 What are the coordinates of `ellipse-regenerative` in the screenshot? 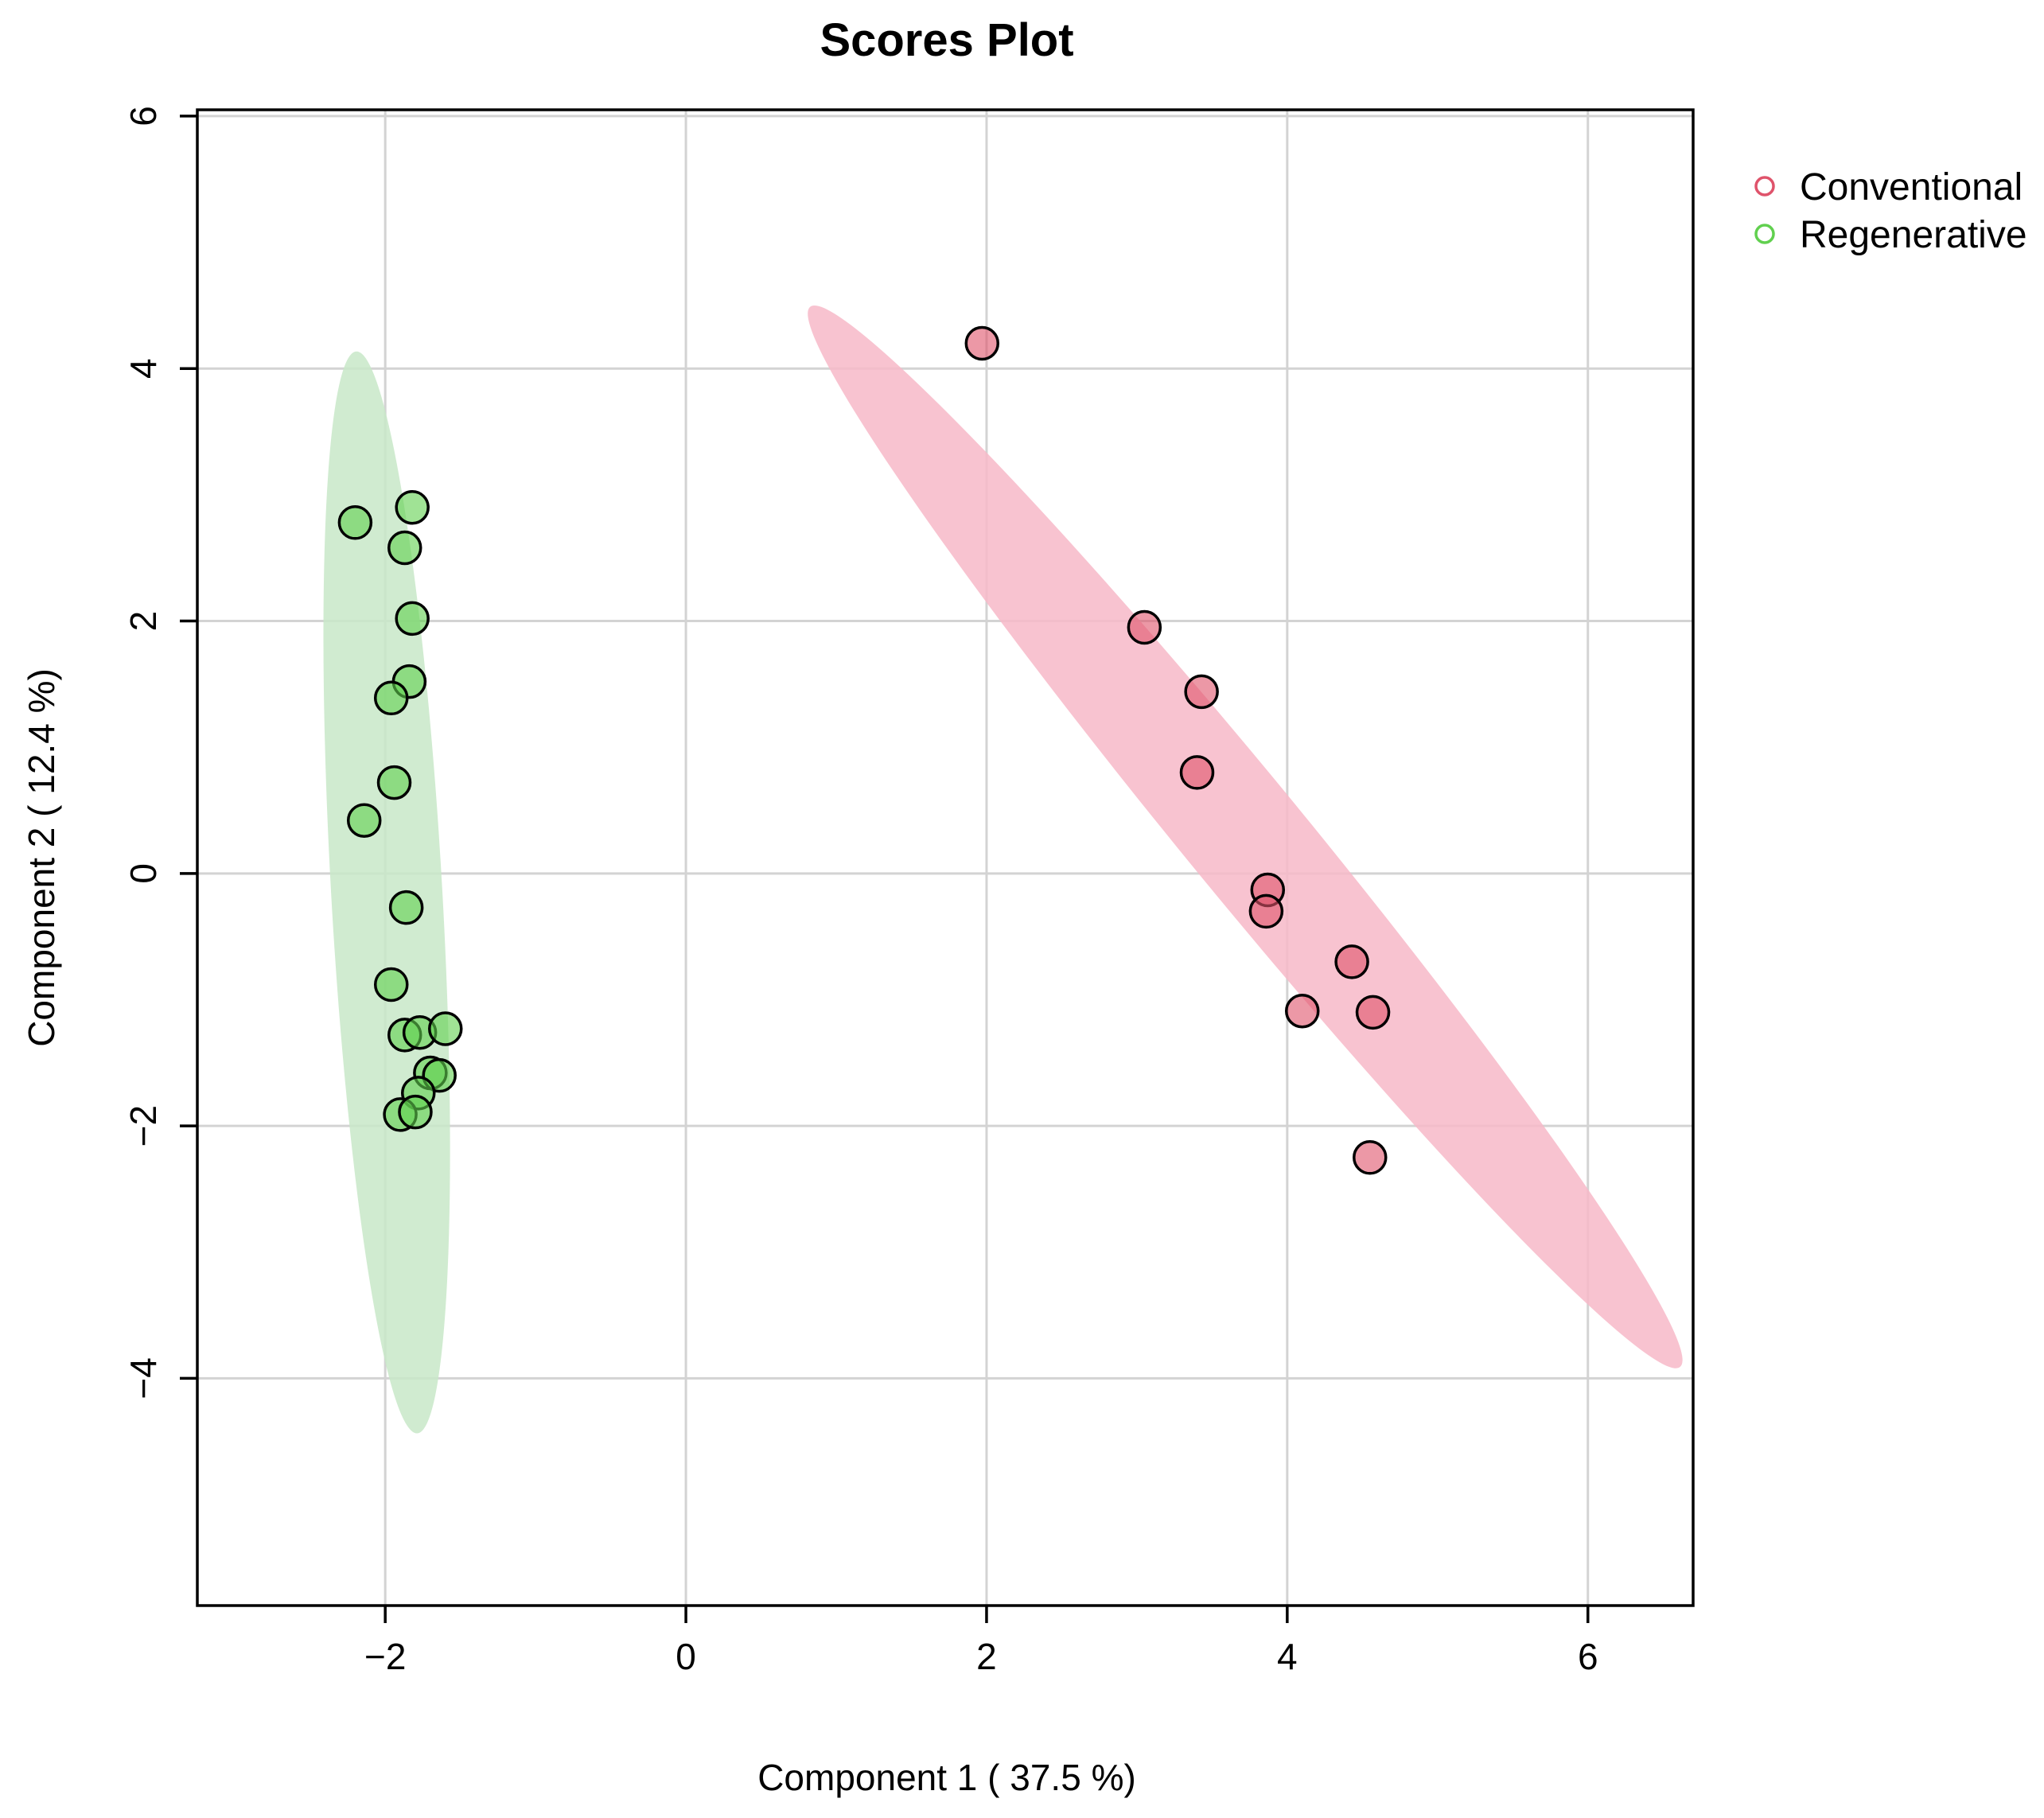 It's located at (386, 892).